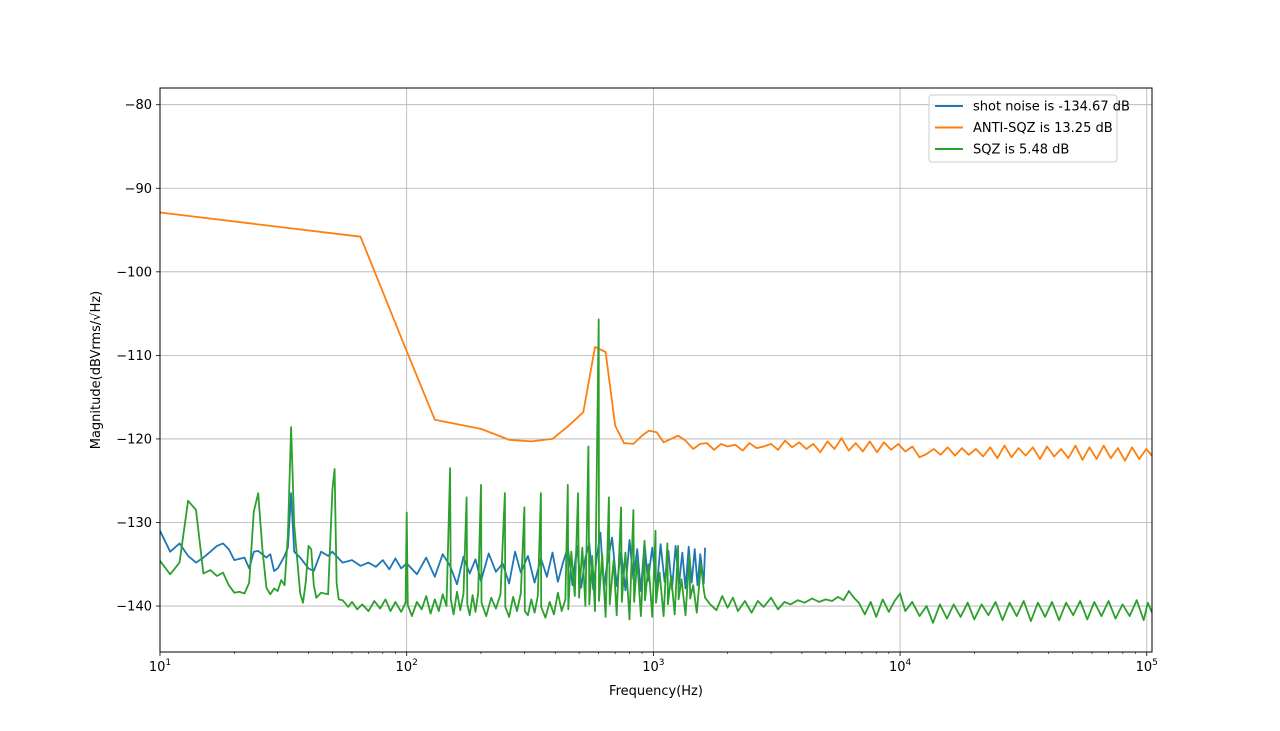 The width and height of the screenshot is (1280, 731). What do you see at coordinates (1043, 128) in the screenshot?
I see `legend-label: ANTI-SQZ is 13.25 dB` at bounding box center [1043, 128].